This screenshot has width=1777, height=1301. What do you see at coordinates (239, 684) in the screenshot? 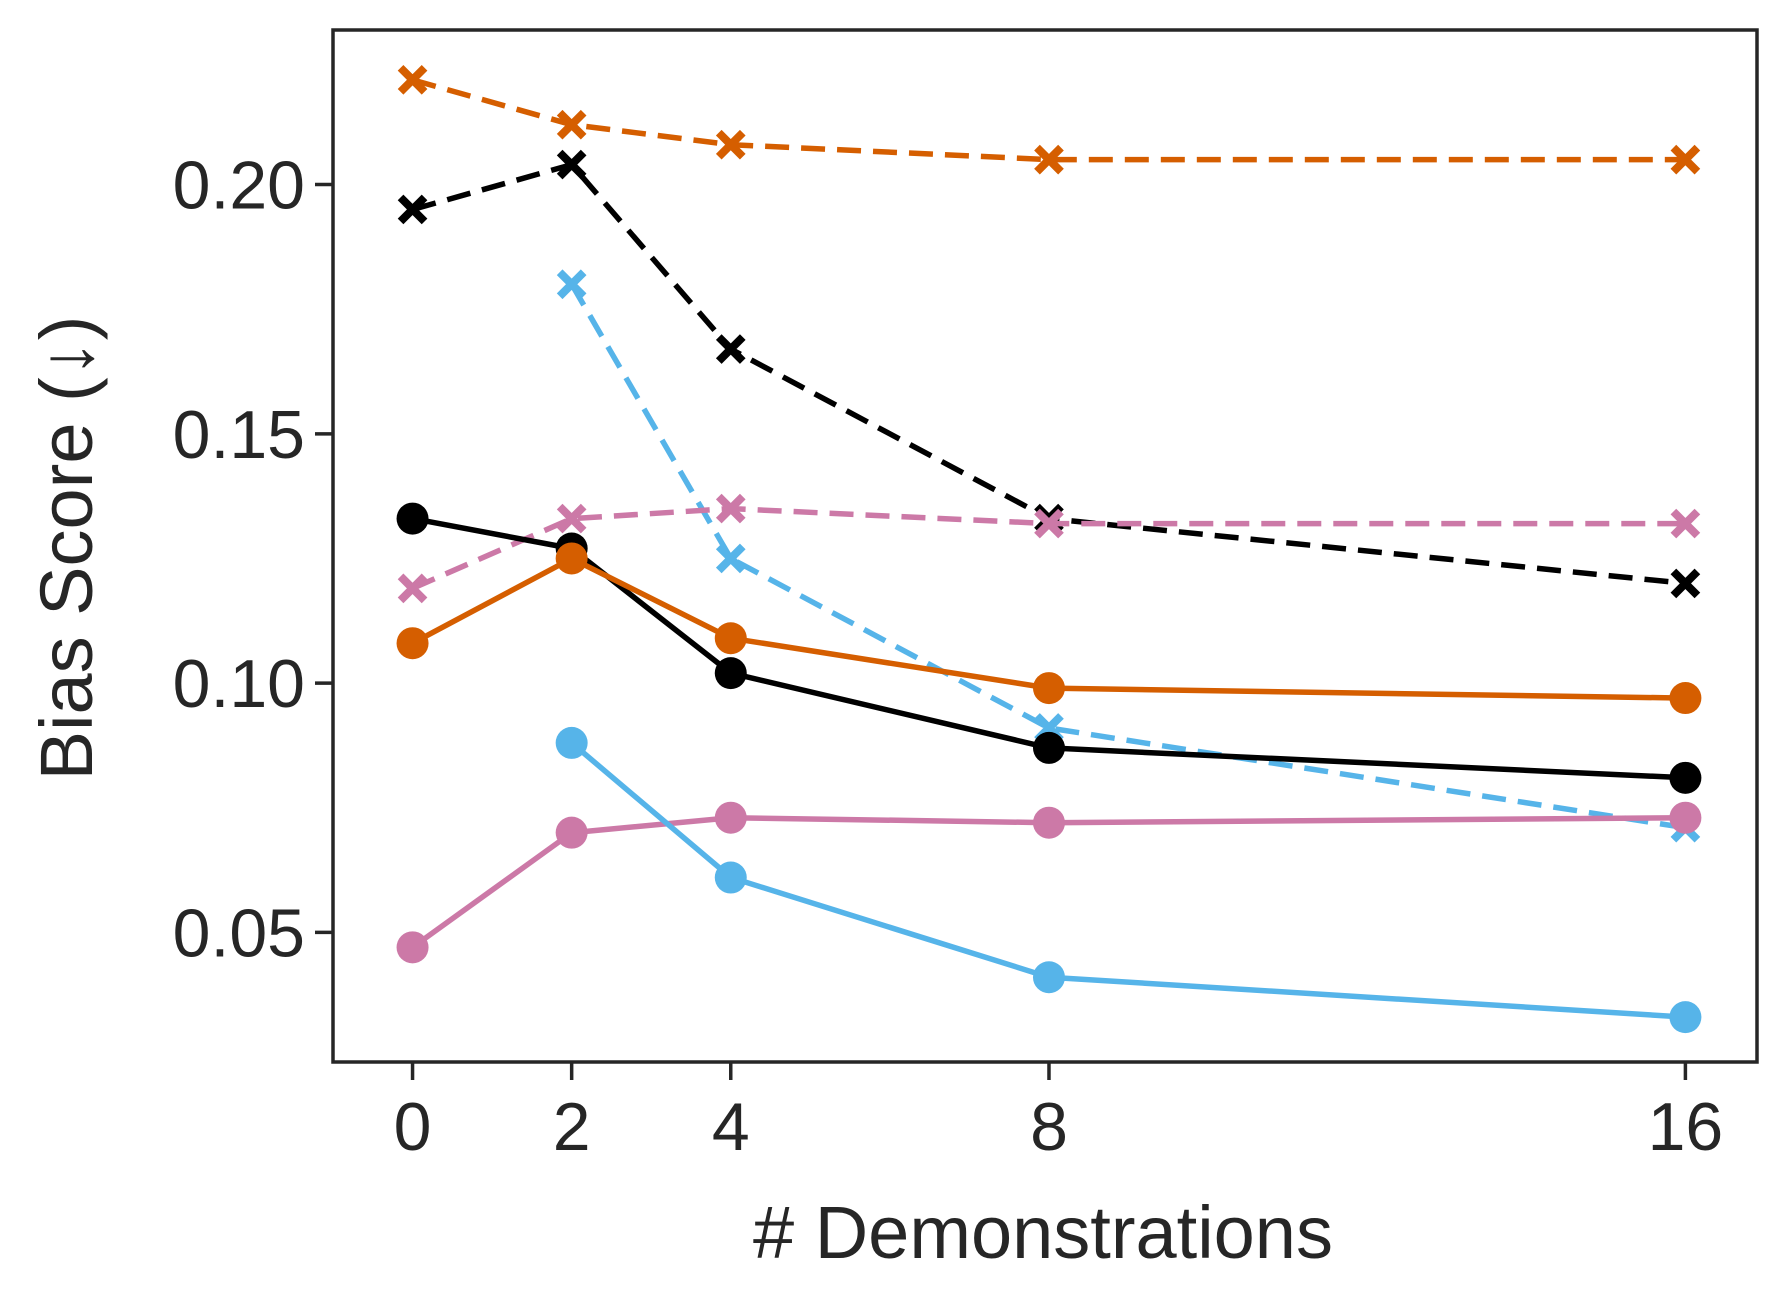
I see `y-tick-label: 0.10` at bounding box center [239, 684].